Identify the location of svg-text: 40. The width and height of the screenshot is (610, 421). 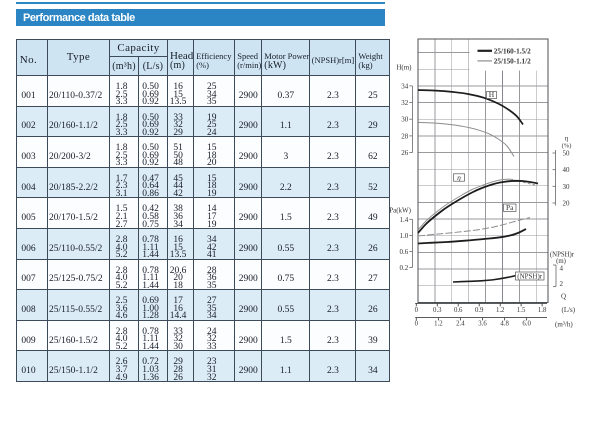
(567, 170).